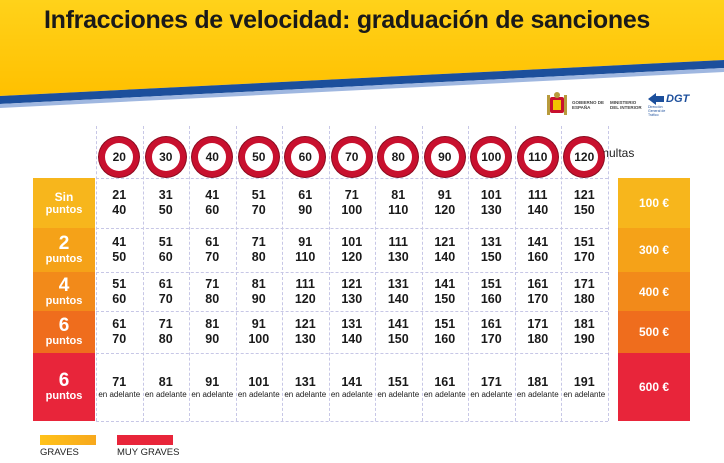 The height and width of the screenshot is (463, 724). I want to click on header-divider, so click(352, 178).